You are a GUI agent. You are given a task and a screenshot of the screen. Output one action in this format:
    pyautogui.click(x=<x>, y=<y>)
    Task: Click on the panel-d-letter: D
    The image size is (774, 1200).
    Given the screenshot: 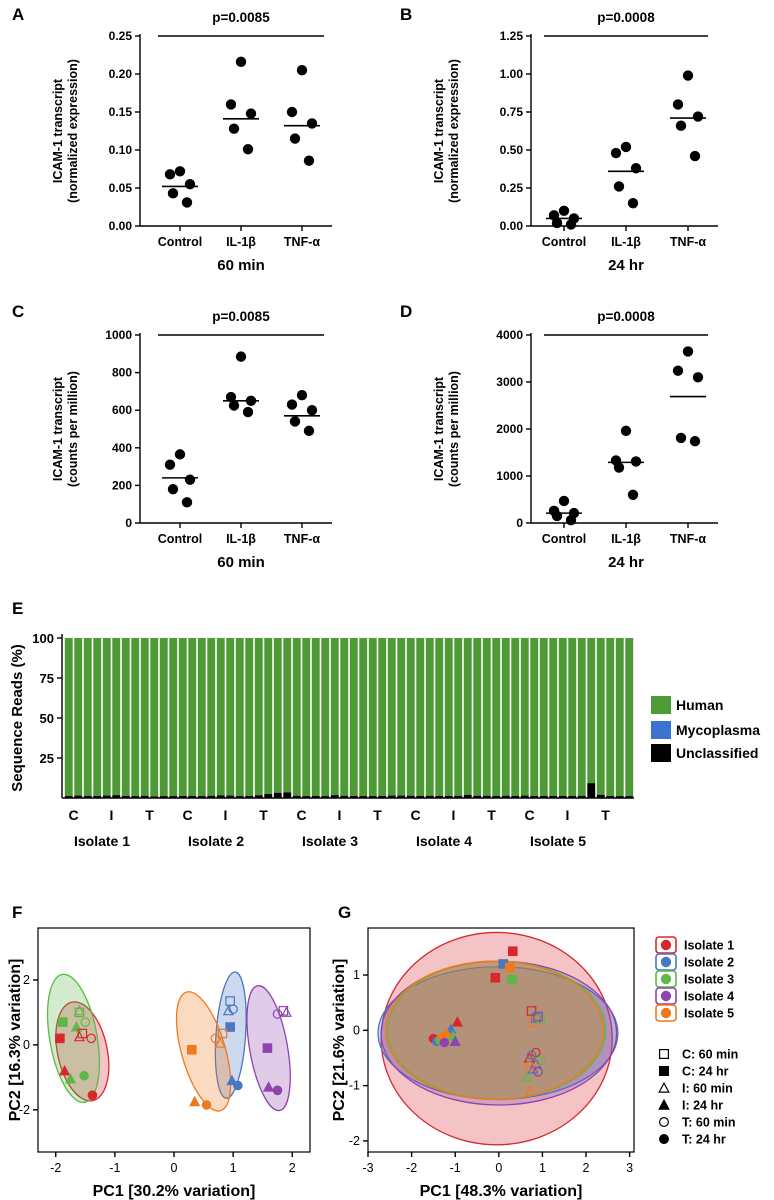 What is the action you would take?
    pyautogui.click(x=406, y=311)
    